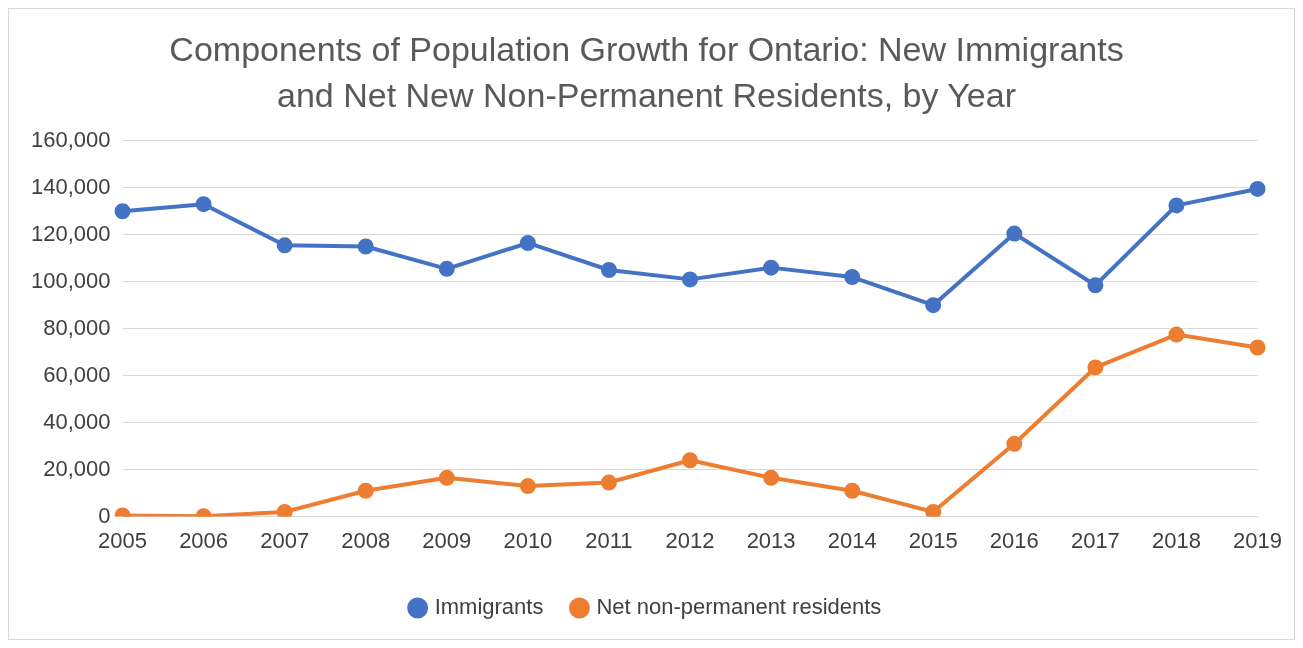 This screenshot has height=648, width=1303. I want to click on x-tick-label: 2014, so click(852, 540).